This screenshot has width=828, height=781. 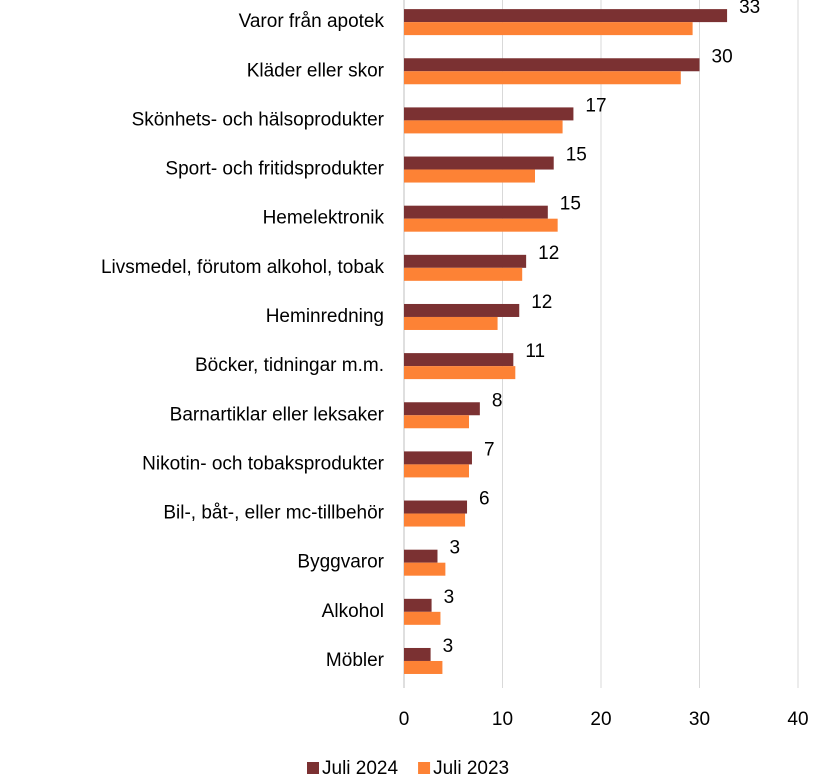 I want to click on data-label: 7, so click(x=489, y=449).